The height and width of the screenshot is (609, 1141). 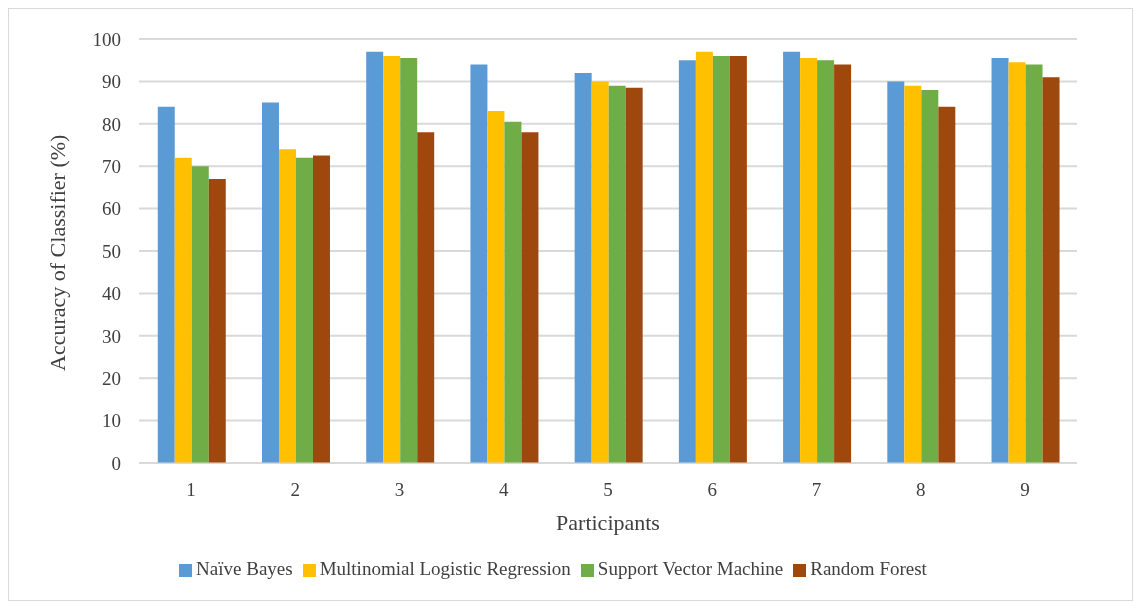 I want to click on legend-label: Support Vector Machine, so click(x=690, y=568).